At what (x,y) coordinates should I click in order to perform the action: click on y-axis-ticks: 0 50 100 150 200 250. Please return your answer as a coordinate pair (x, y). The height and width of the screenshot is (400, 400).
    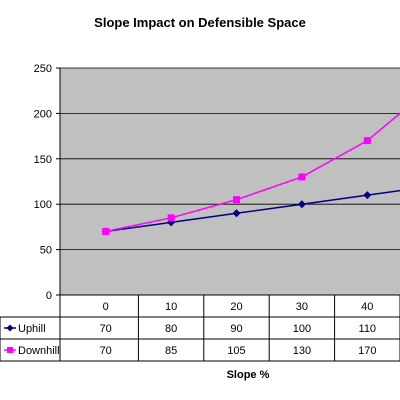
    Looking at the image, I should click on (47, 182).